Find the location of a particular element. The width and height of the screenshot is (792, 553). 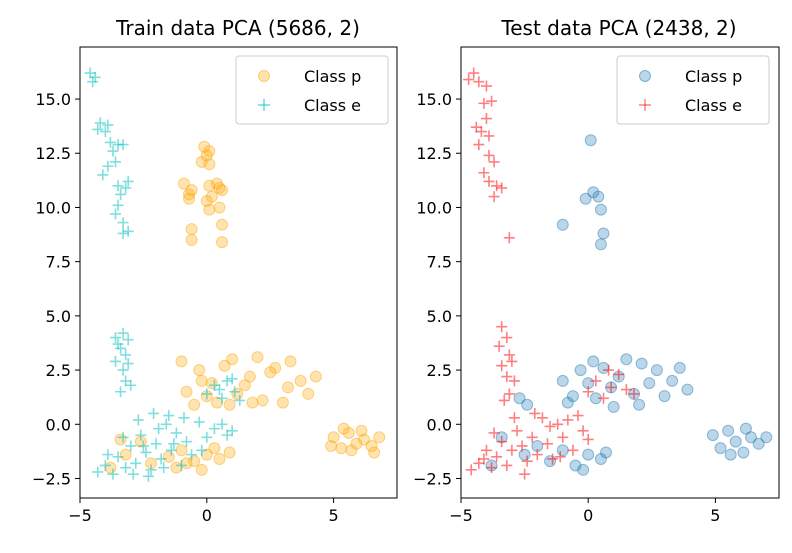

x-tick-label: 0 is located at coordinates (207, 515).